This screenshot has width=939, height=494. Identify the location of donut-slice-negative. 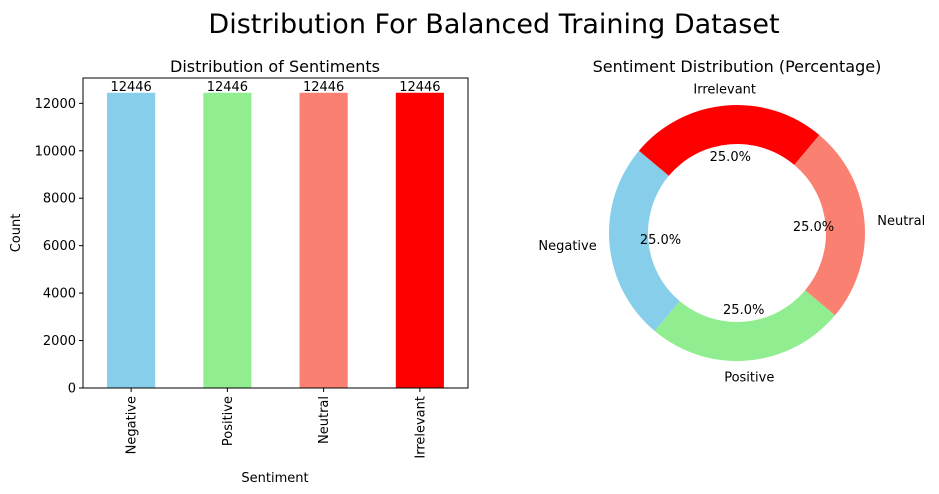
(644, 241).